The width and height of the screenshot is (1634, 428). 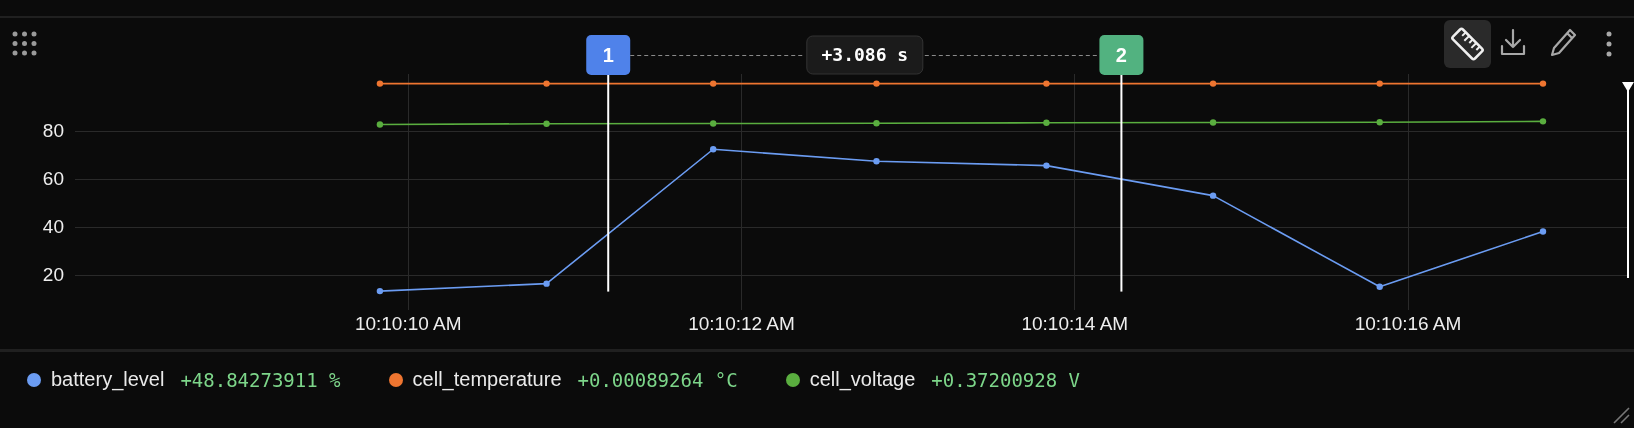 I want to click on text: +0.00089264 °C, so click(x=657, y=379).